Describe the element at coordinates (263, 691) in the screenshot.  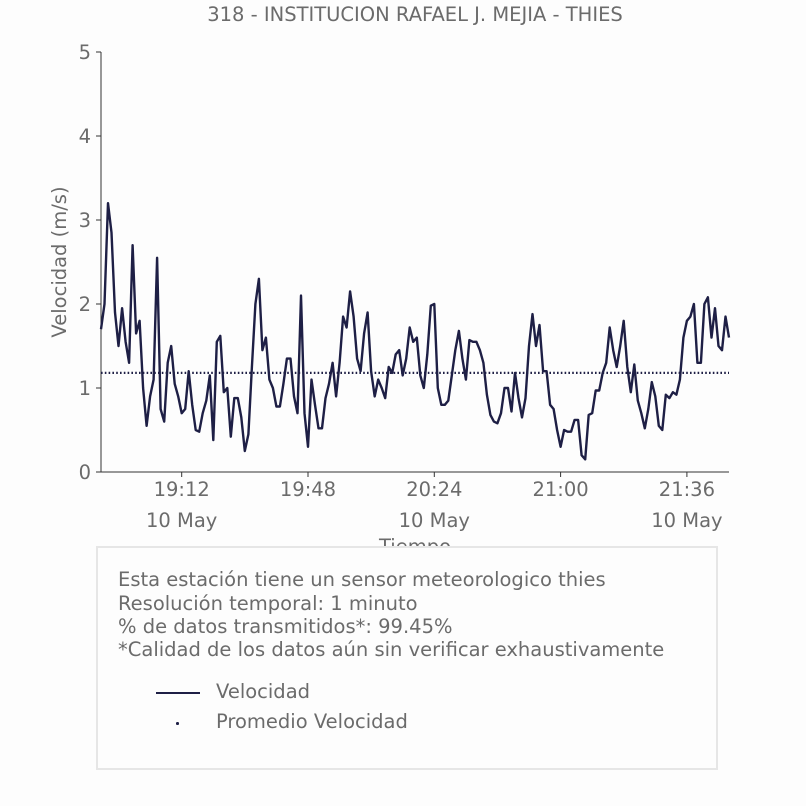
I see `legend-label-velocidad: Velocidad` at that location.